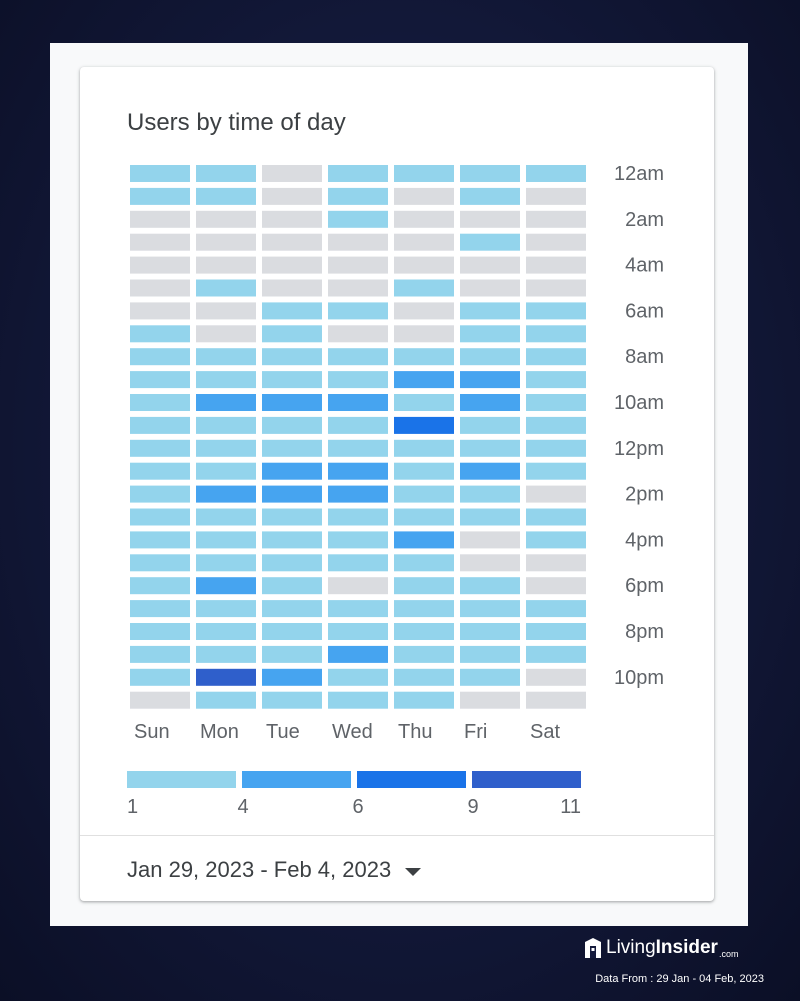 The image size is (800, 1001). Describe the element at coordinates (639, 174) in the screenshot. I see `y-tick-label: 12am` at that location.